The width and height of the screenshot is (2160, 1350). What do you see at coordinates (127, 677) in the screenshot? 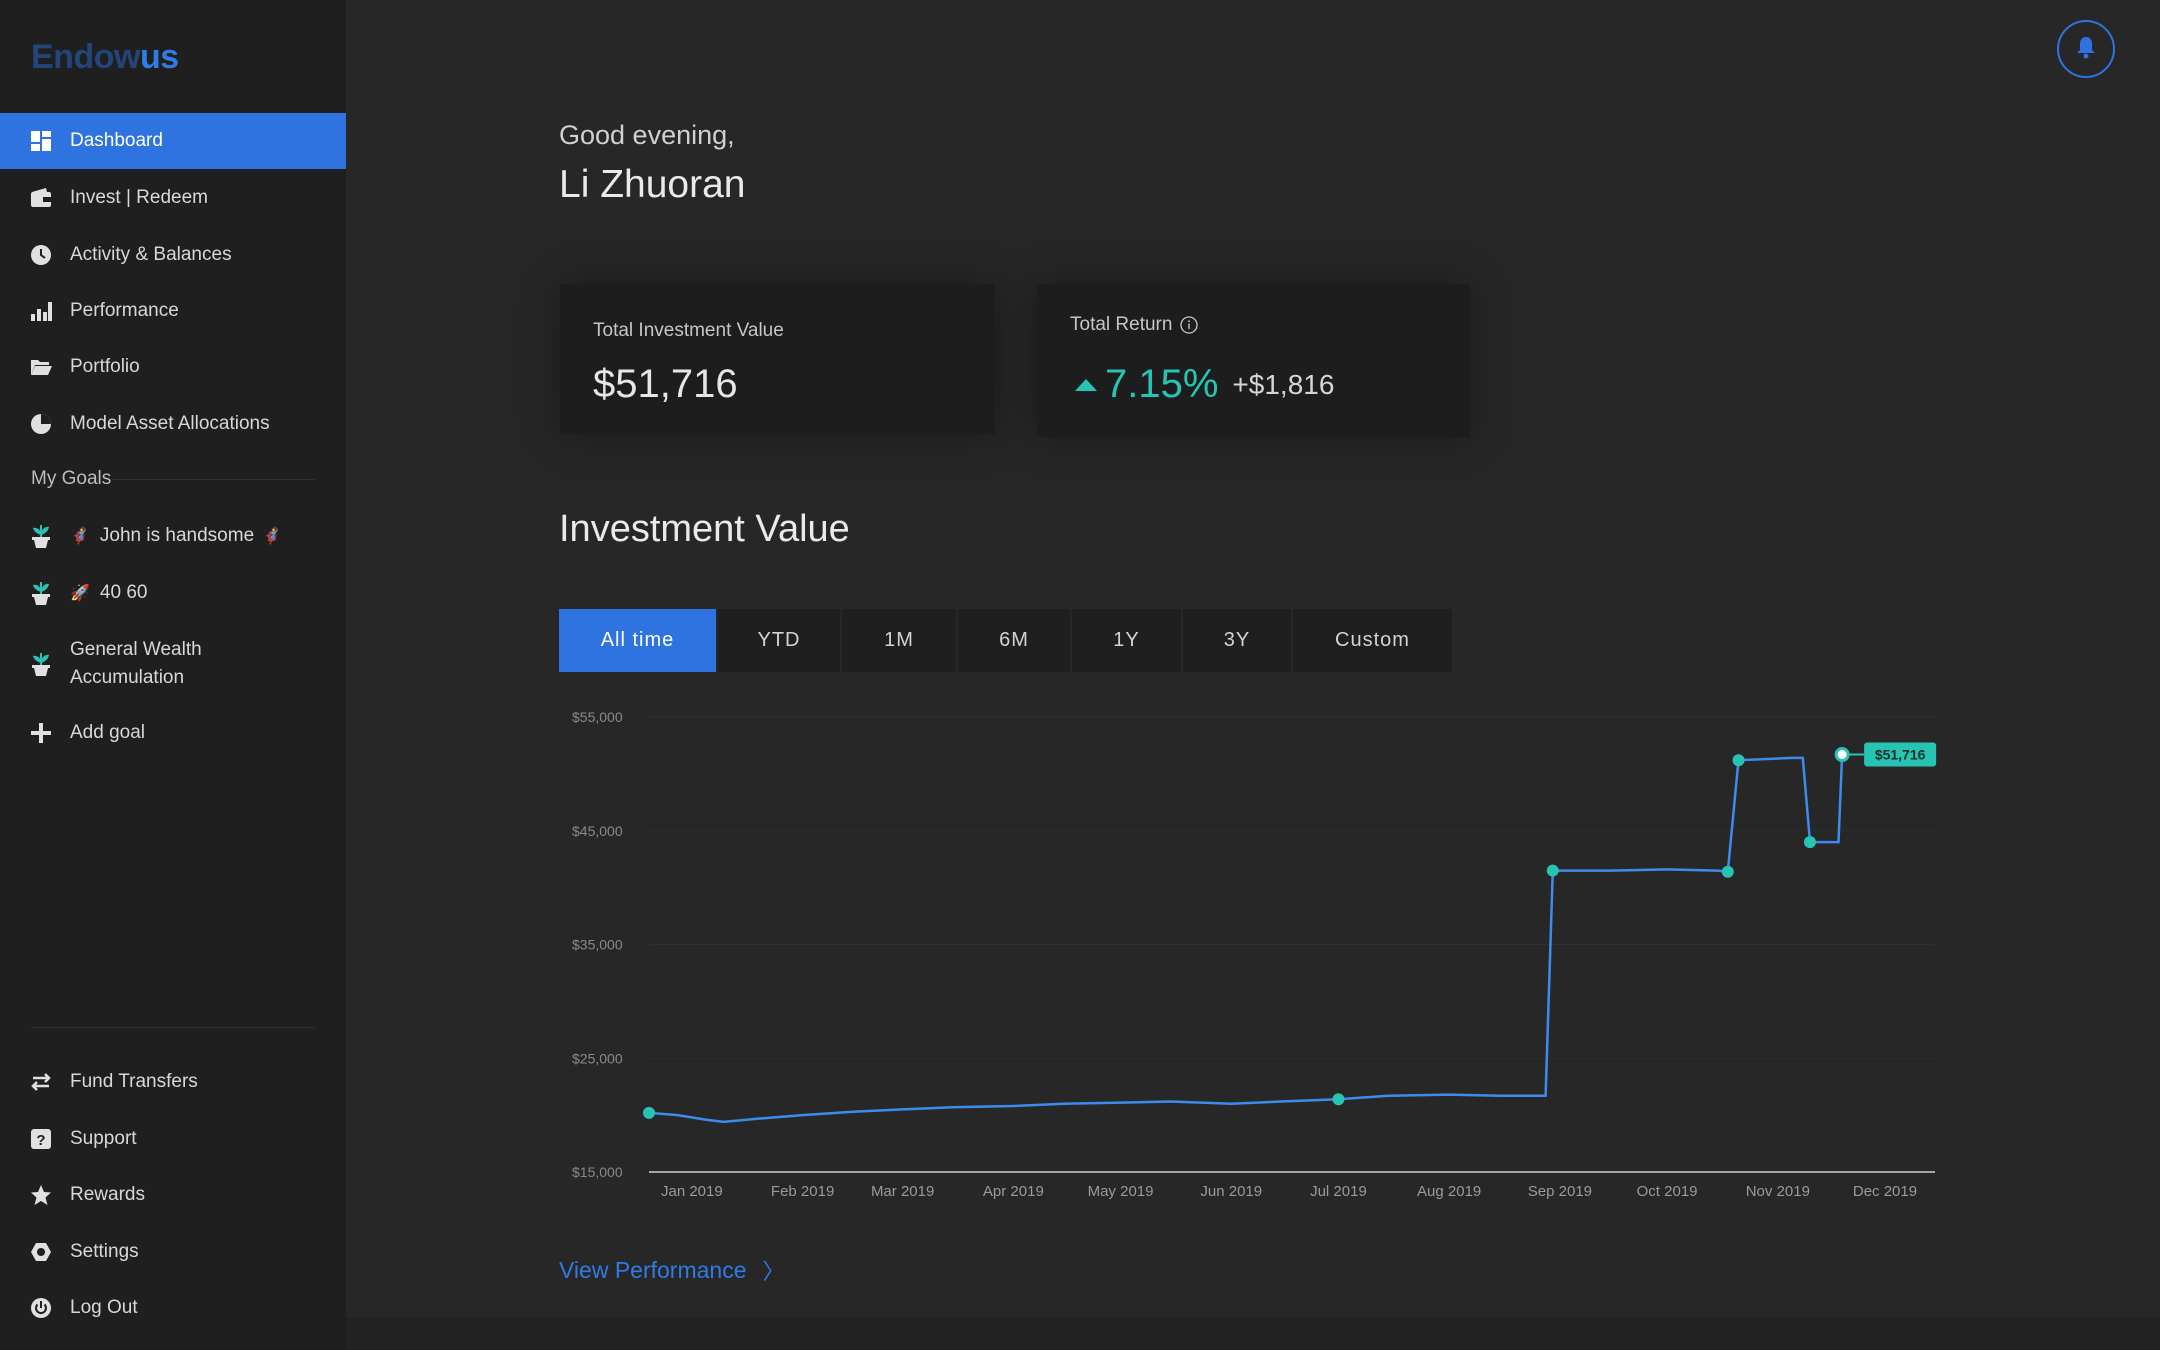
I see `goal-label-line2: Accumulation` at bounding box center [127, 677].